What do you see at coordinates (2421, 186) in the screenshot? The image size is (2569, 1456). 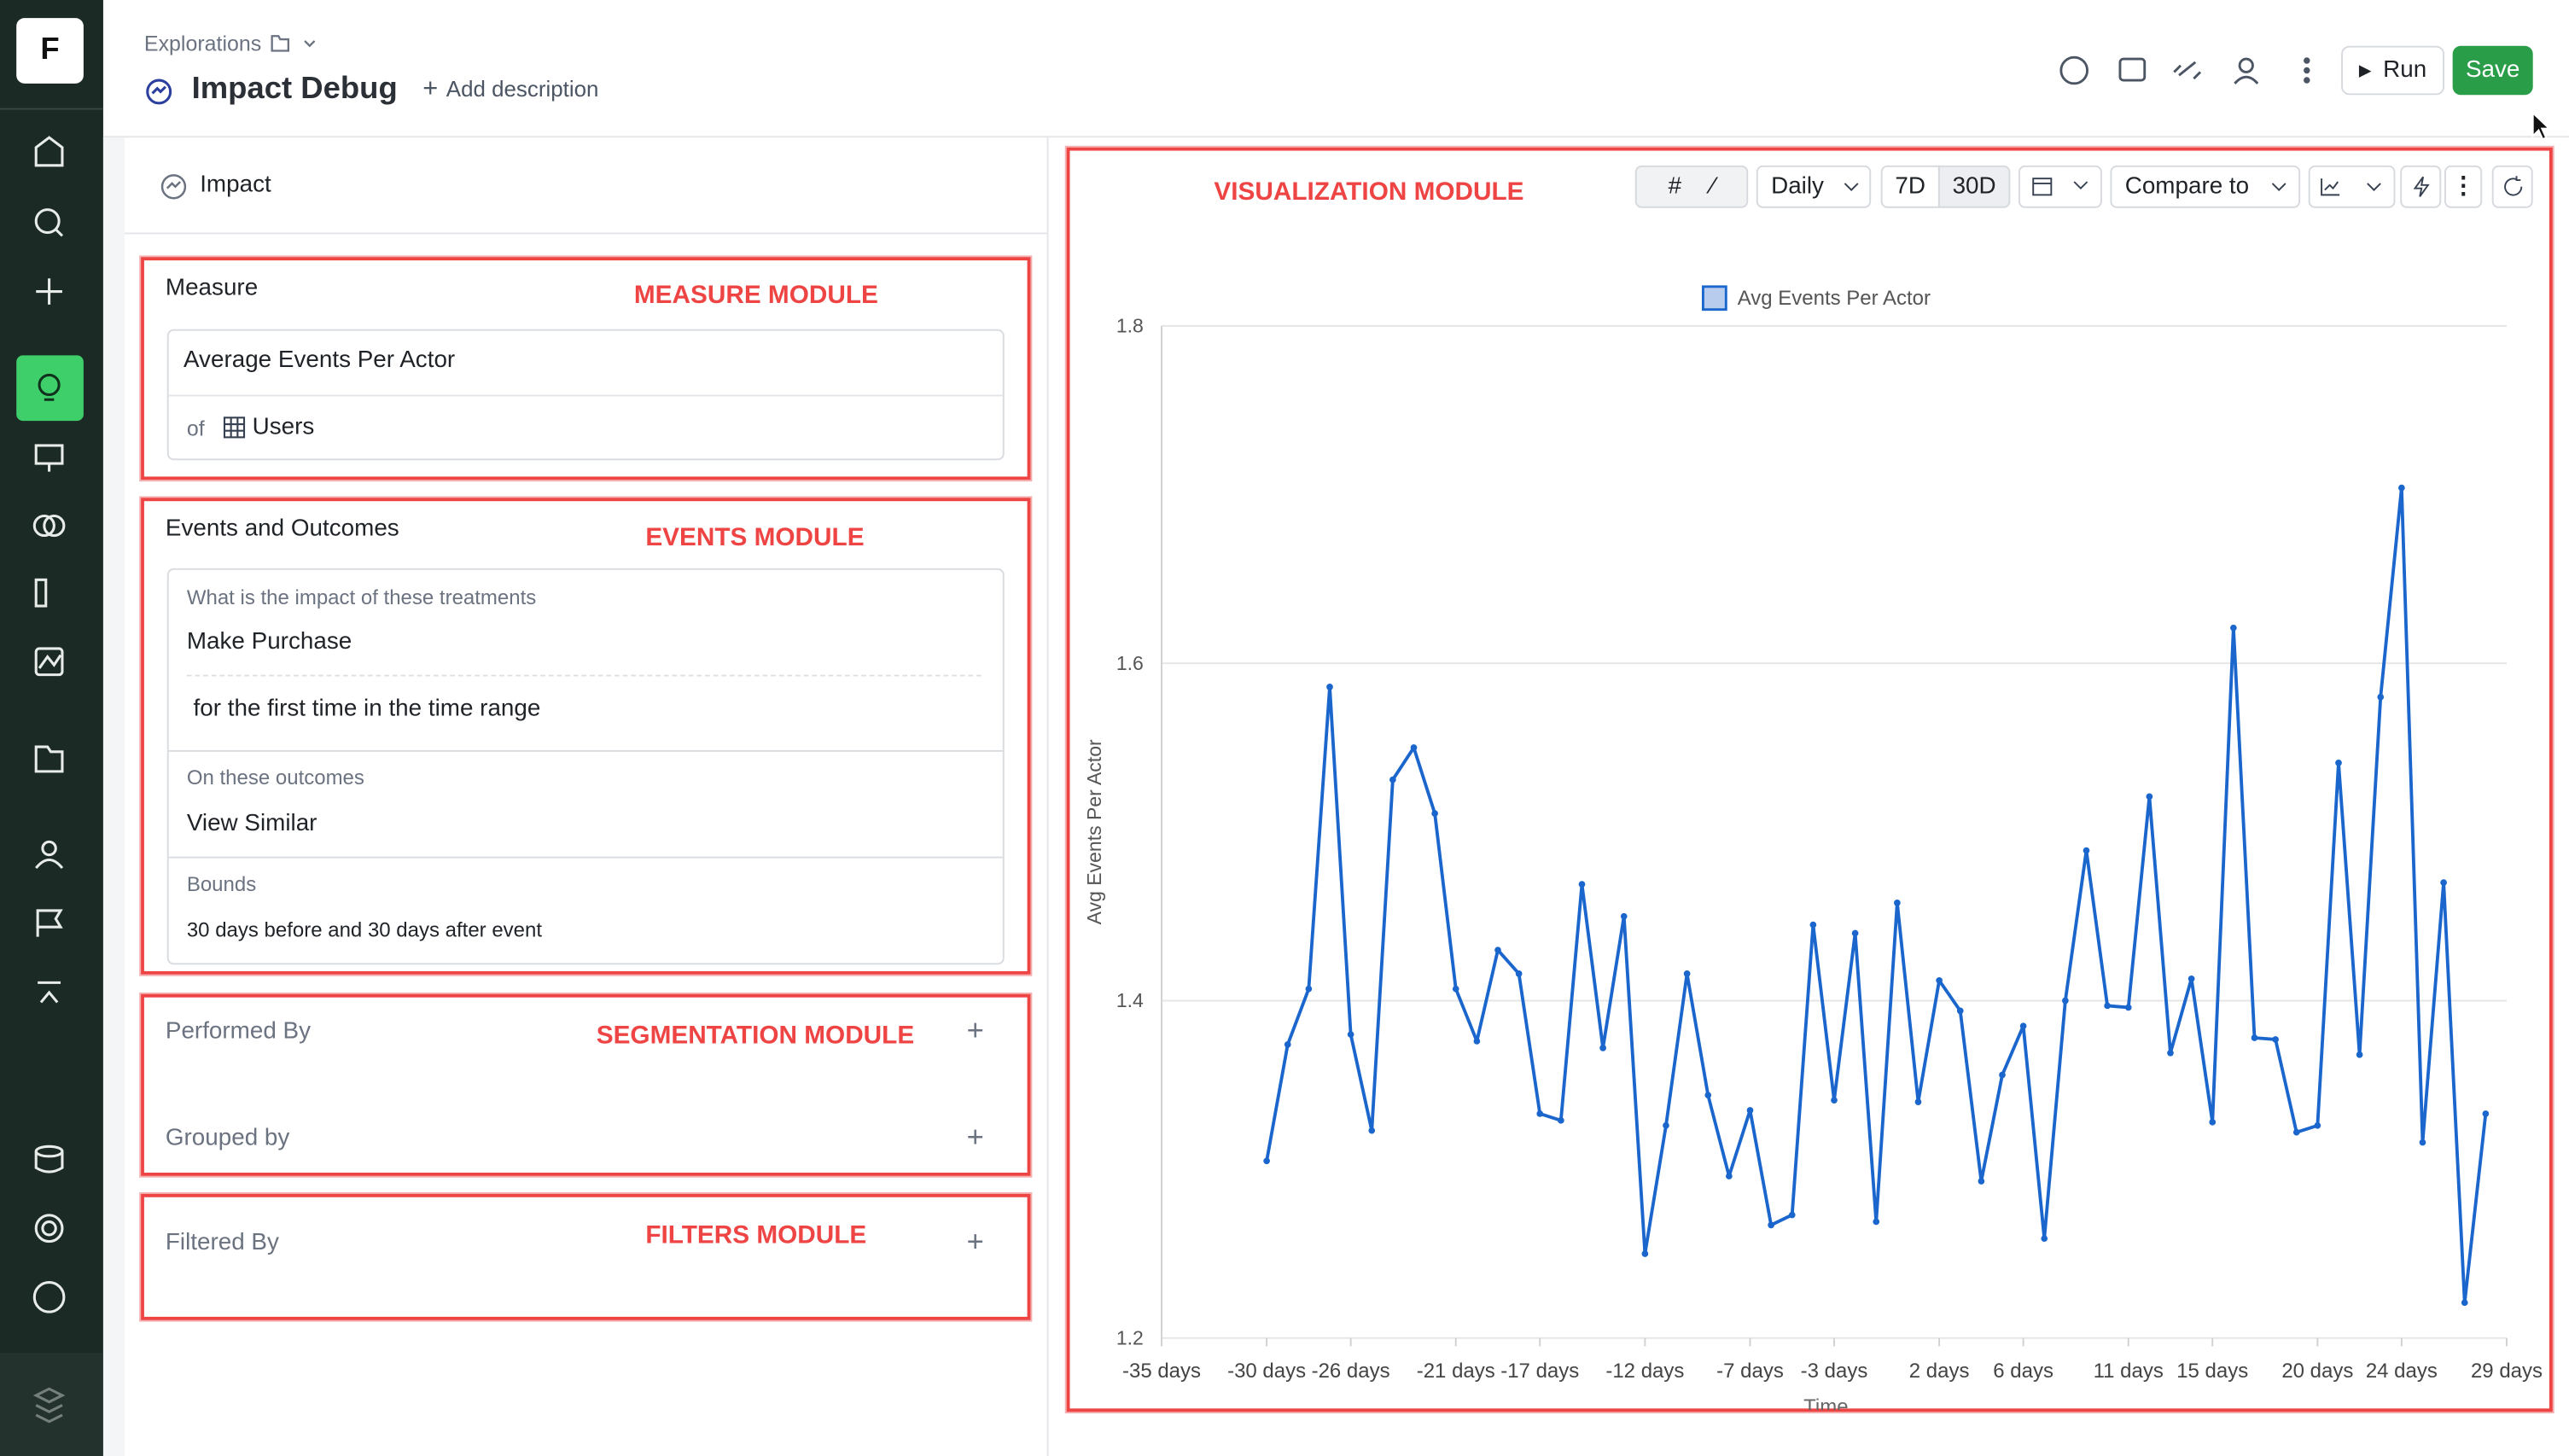 I see `insights-button` at bounding box center [2421, 186].